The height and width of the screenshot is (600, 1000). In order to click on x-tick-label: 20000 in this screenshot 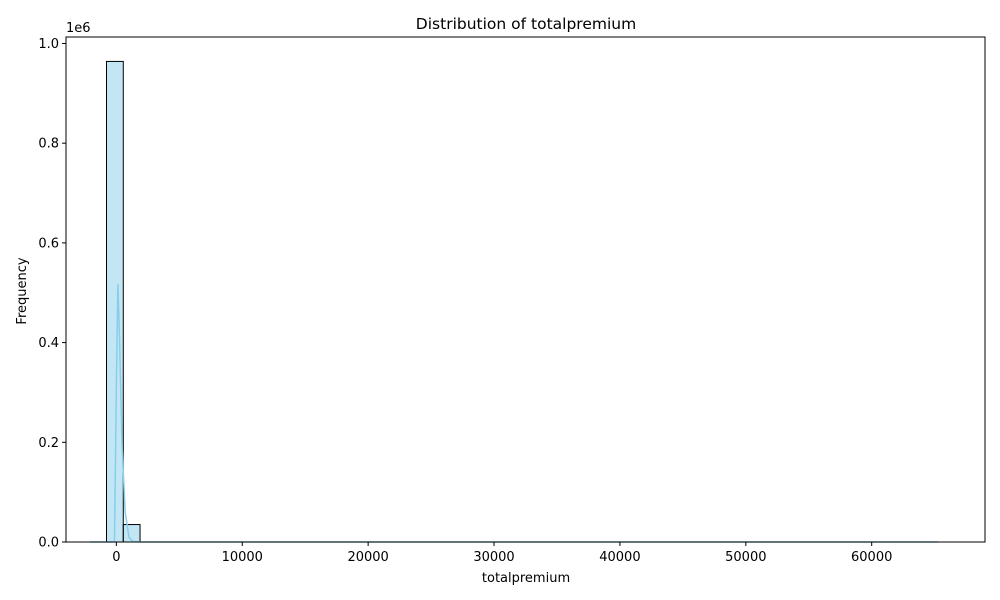, I will do `click(367, 557)`.